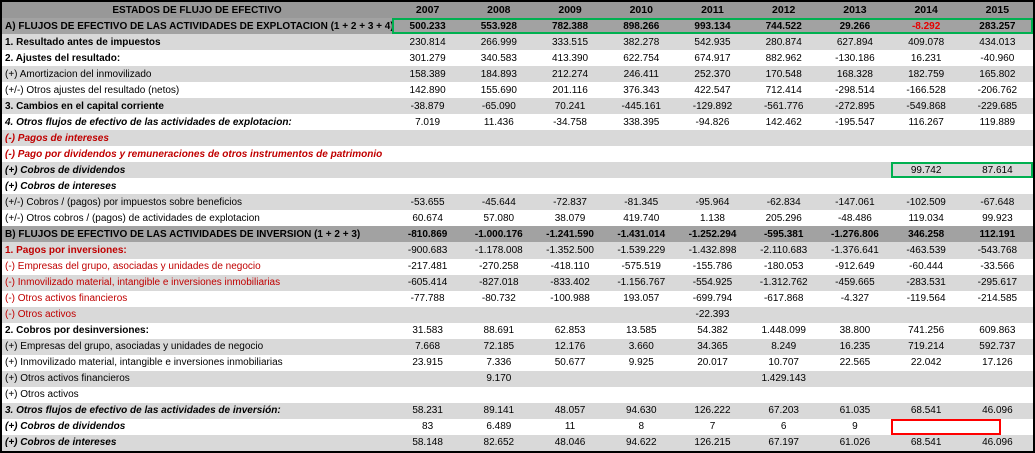 The height and width of the screenshot is (453, 1035). What do you see at coordinates (641, 138) in the screenshot?
I see `cell-2010-row7` at bounding box center [641, 138].